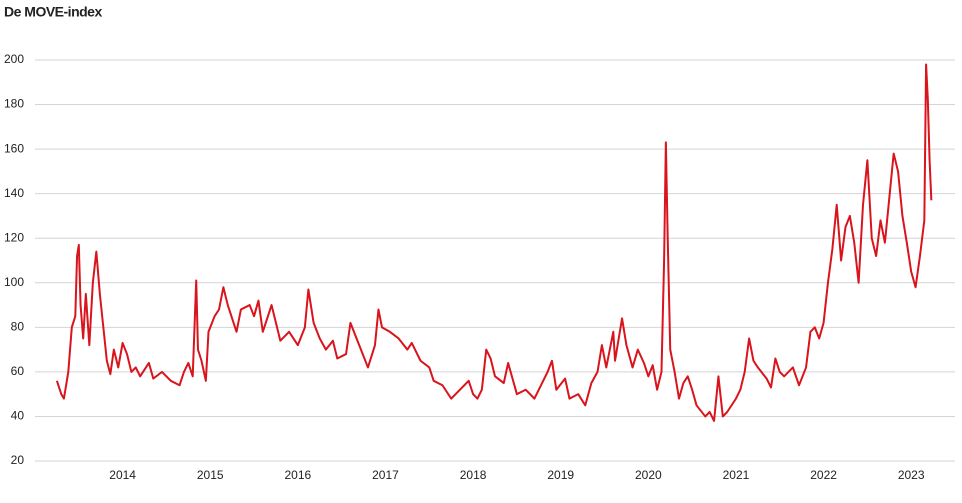  I want to click on chart-title: De MOVE-index, so click(53, 12).